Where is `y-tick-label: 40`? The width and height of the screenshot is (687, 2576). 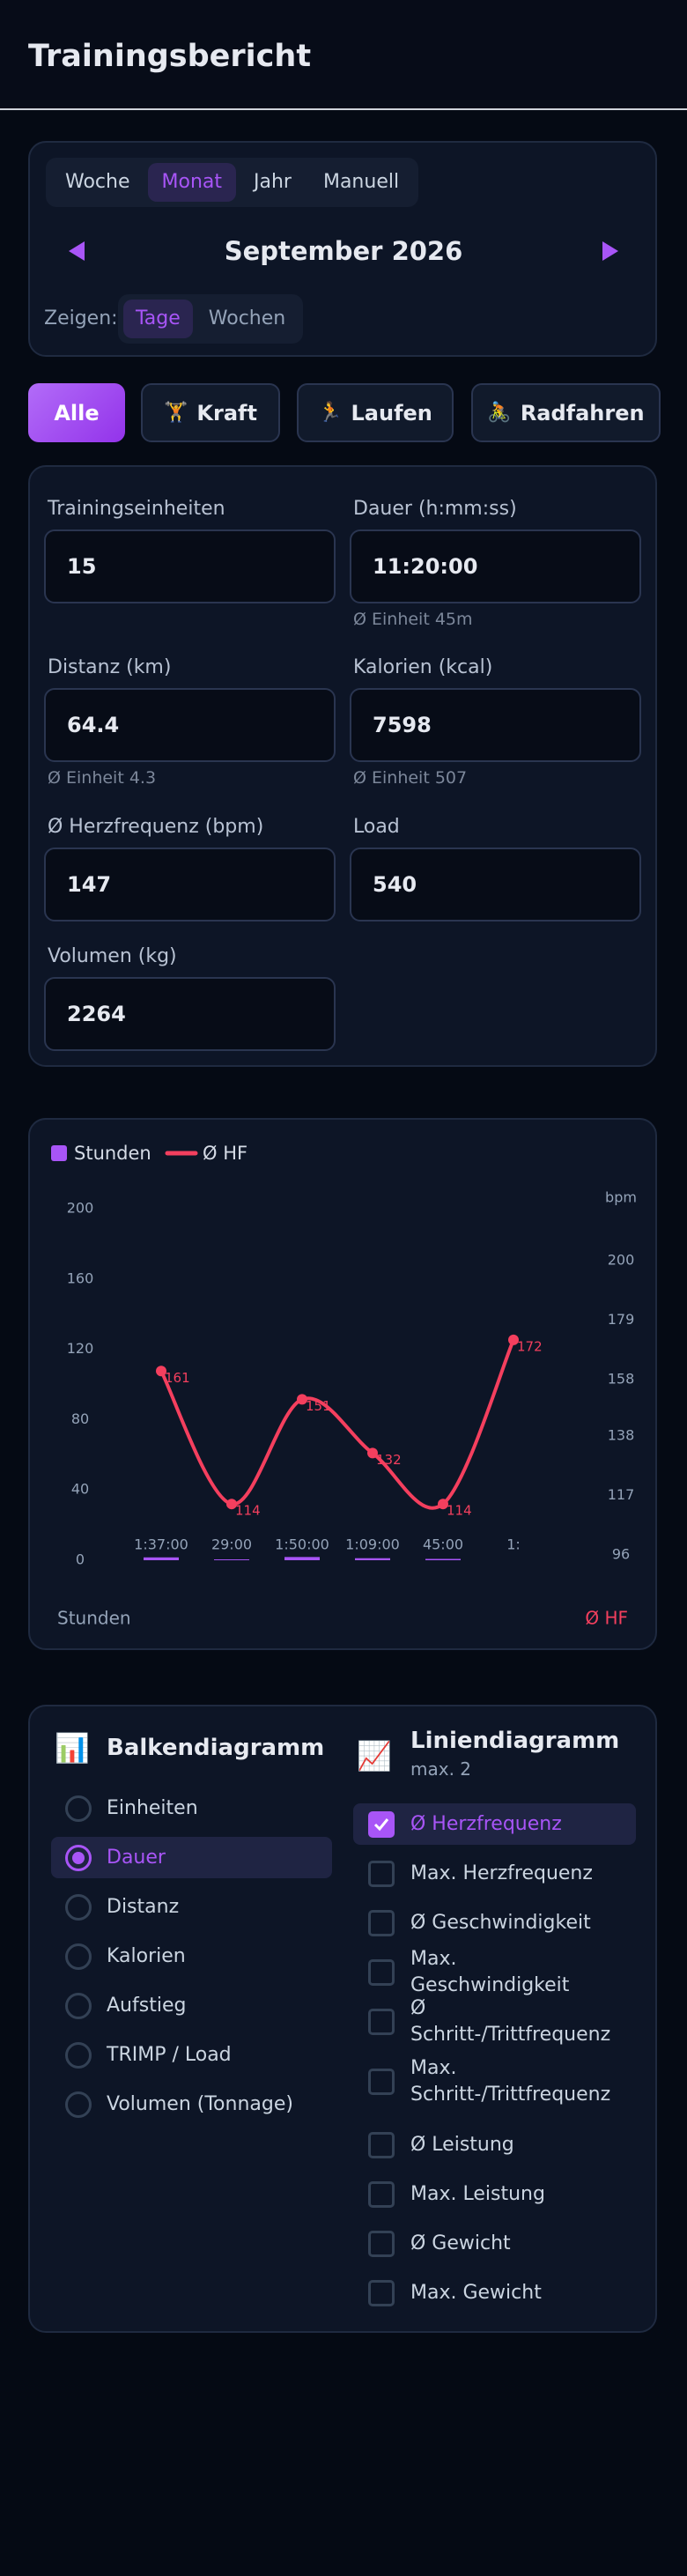
y-tick-label: 40 is located at coordinates (80, 1490).